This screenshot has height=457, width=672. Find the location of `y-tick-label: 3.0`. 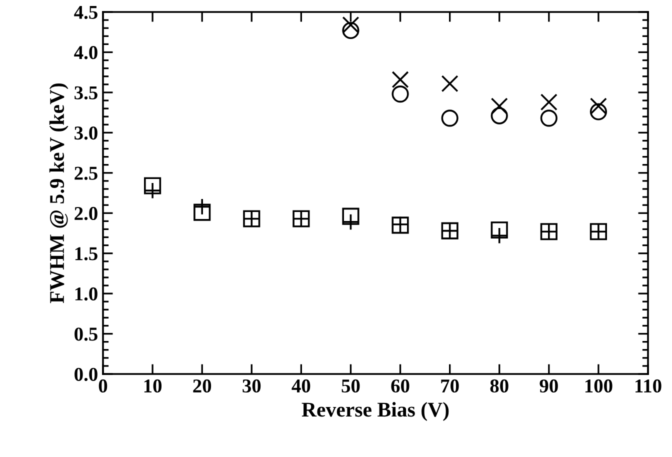

y-tick-label: 3.0 is located at coordinates (86, 133).